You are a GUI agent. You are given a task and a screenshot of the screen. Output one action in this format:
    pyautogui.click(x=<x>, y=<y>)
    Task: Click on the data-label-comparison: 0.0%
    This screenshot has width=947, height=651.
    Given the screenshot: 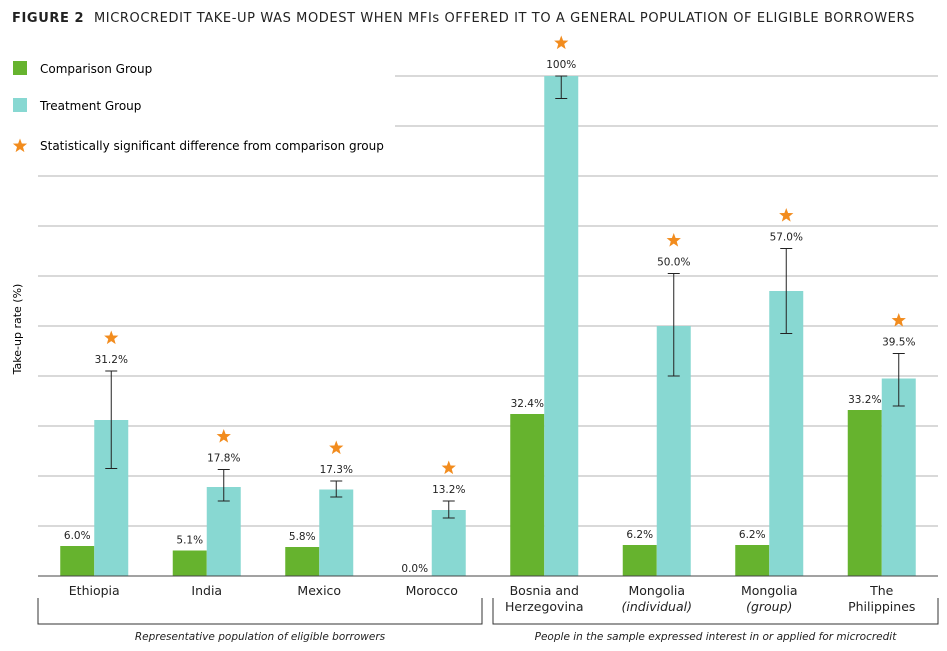 What is the action you would take?
    pyautogui.click(x=414, y=569)
    